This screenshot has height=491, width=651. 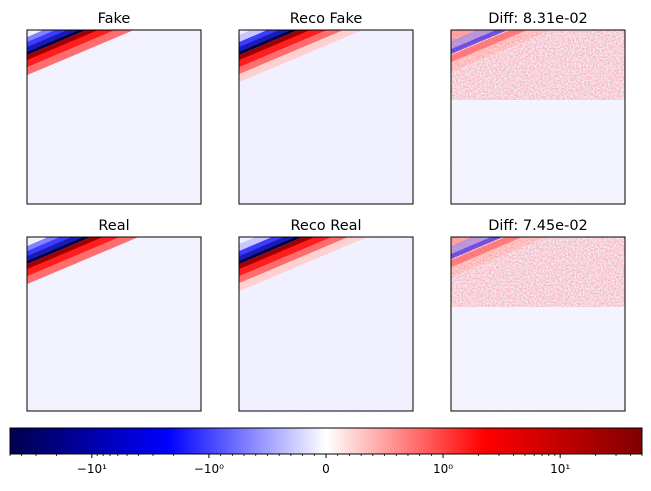 What do you see at coordinates (326, 441) in the screenshot?
I see `colorbar-gradient` at bounding box center [326, 441].